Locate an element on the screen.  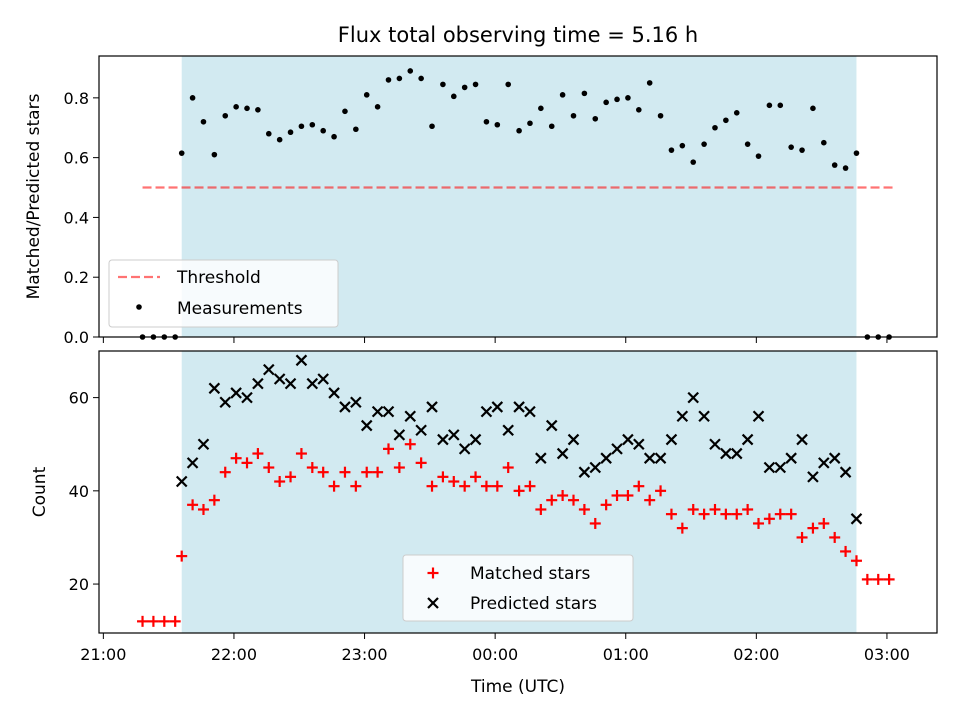
y-tick-label: 40 is located at coordinates (79, 491).